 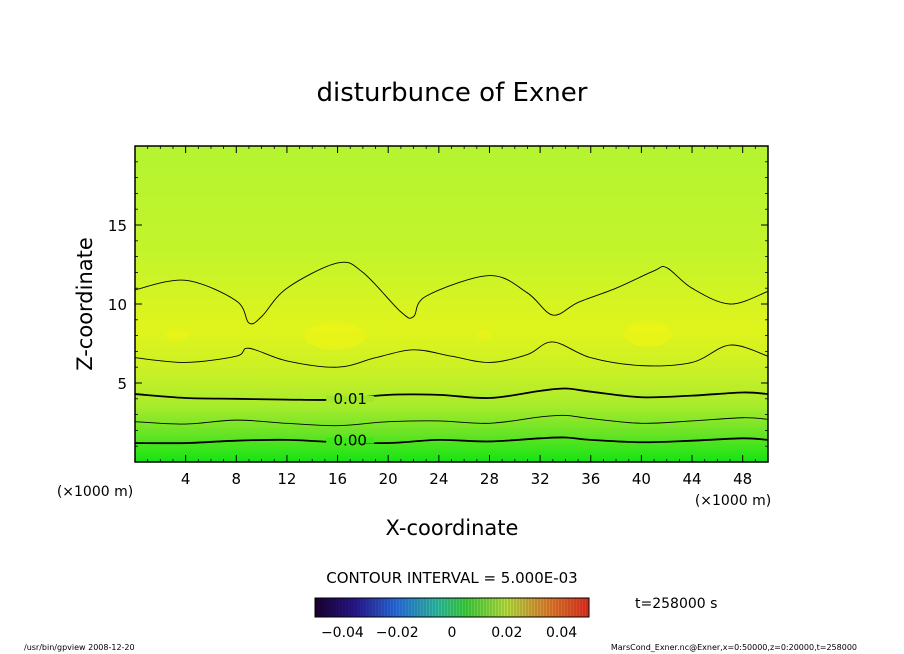 I want to click on x-tick-label-4: 4, so click(x=186, y=479).